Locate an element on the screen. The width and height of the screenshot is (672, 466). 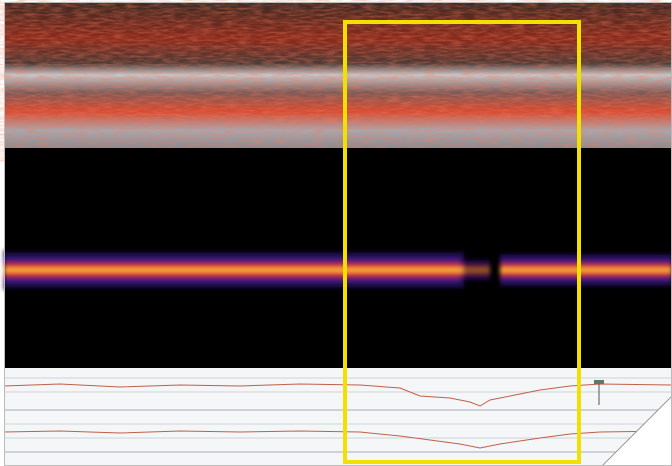
scan-band is located at coordinates (338, 270).